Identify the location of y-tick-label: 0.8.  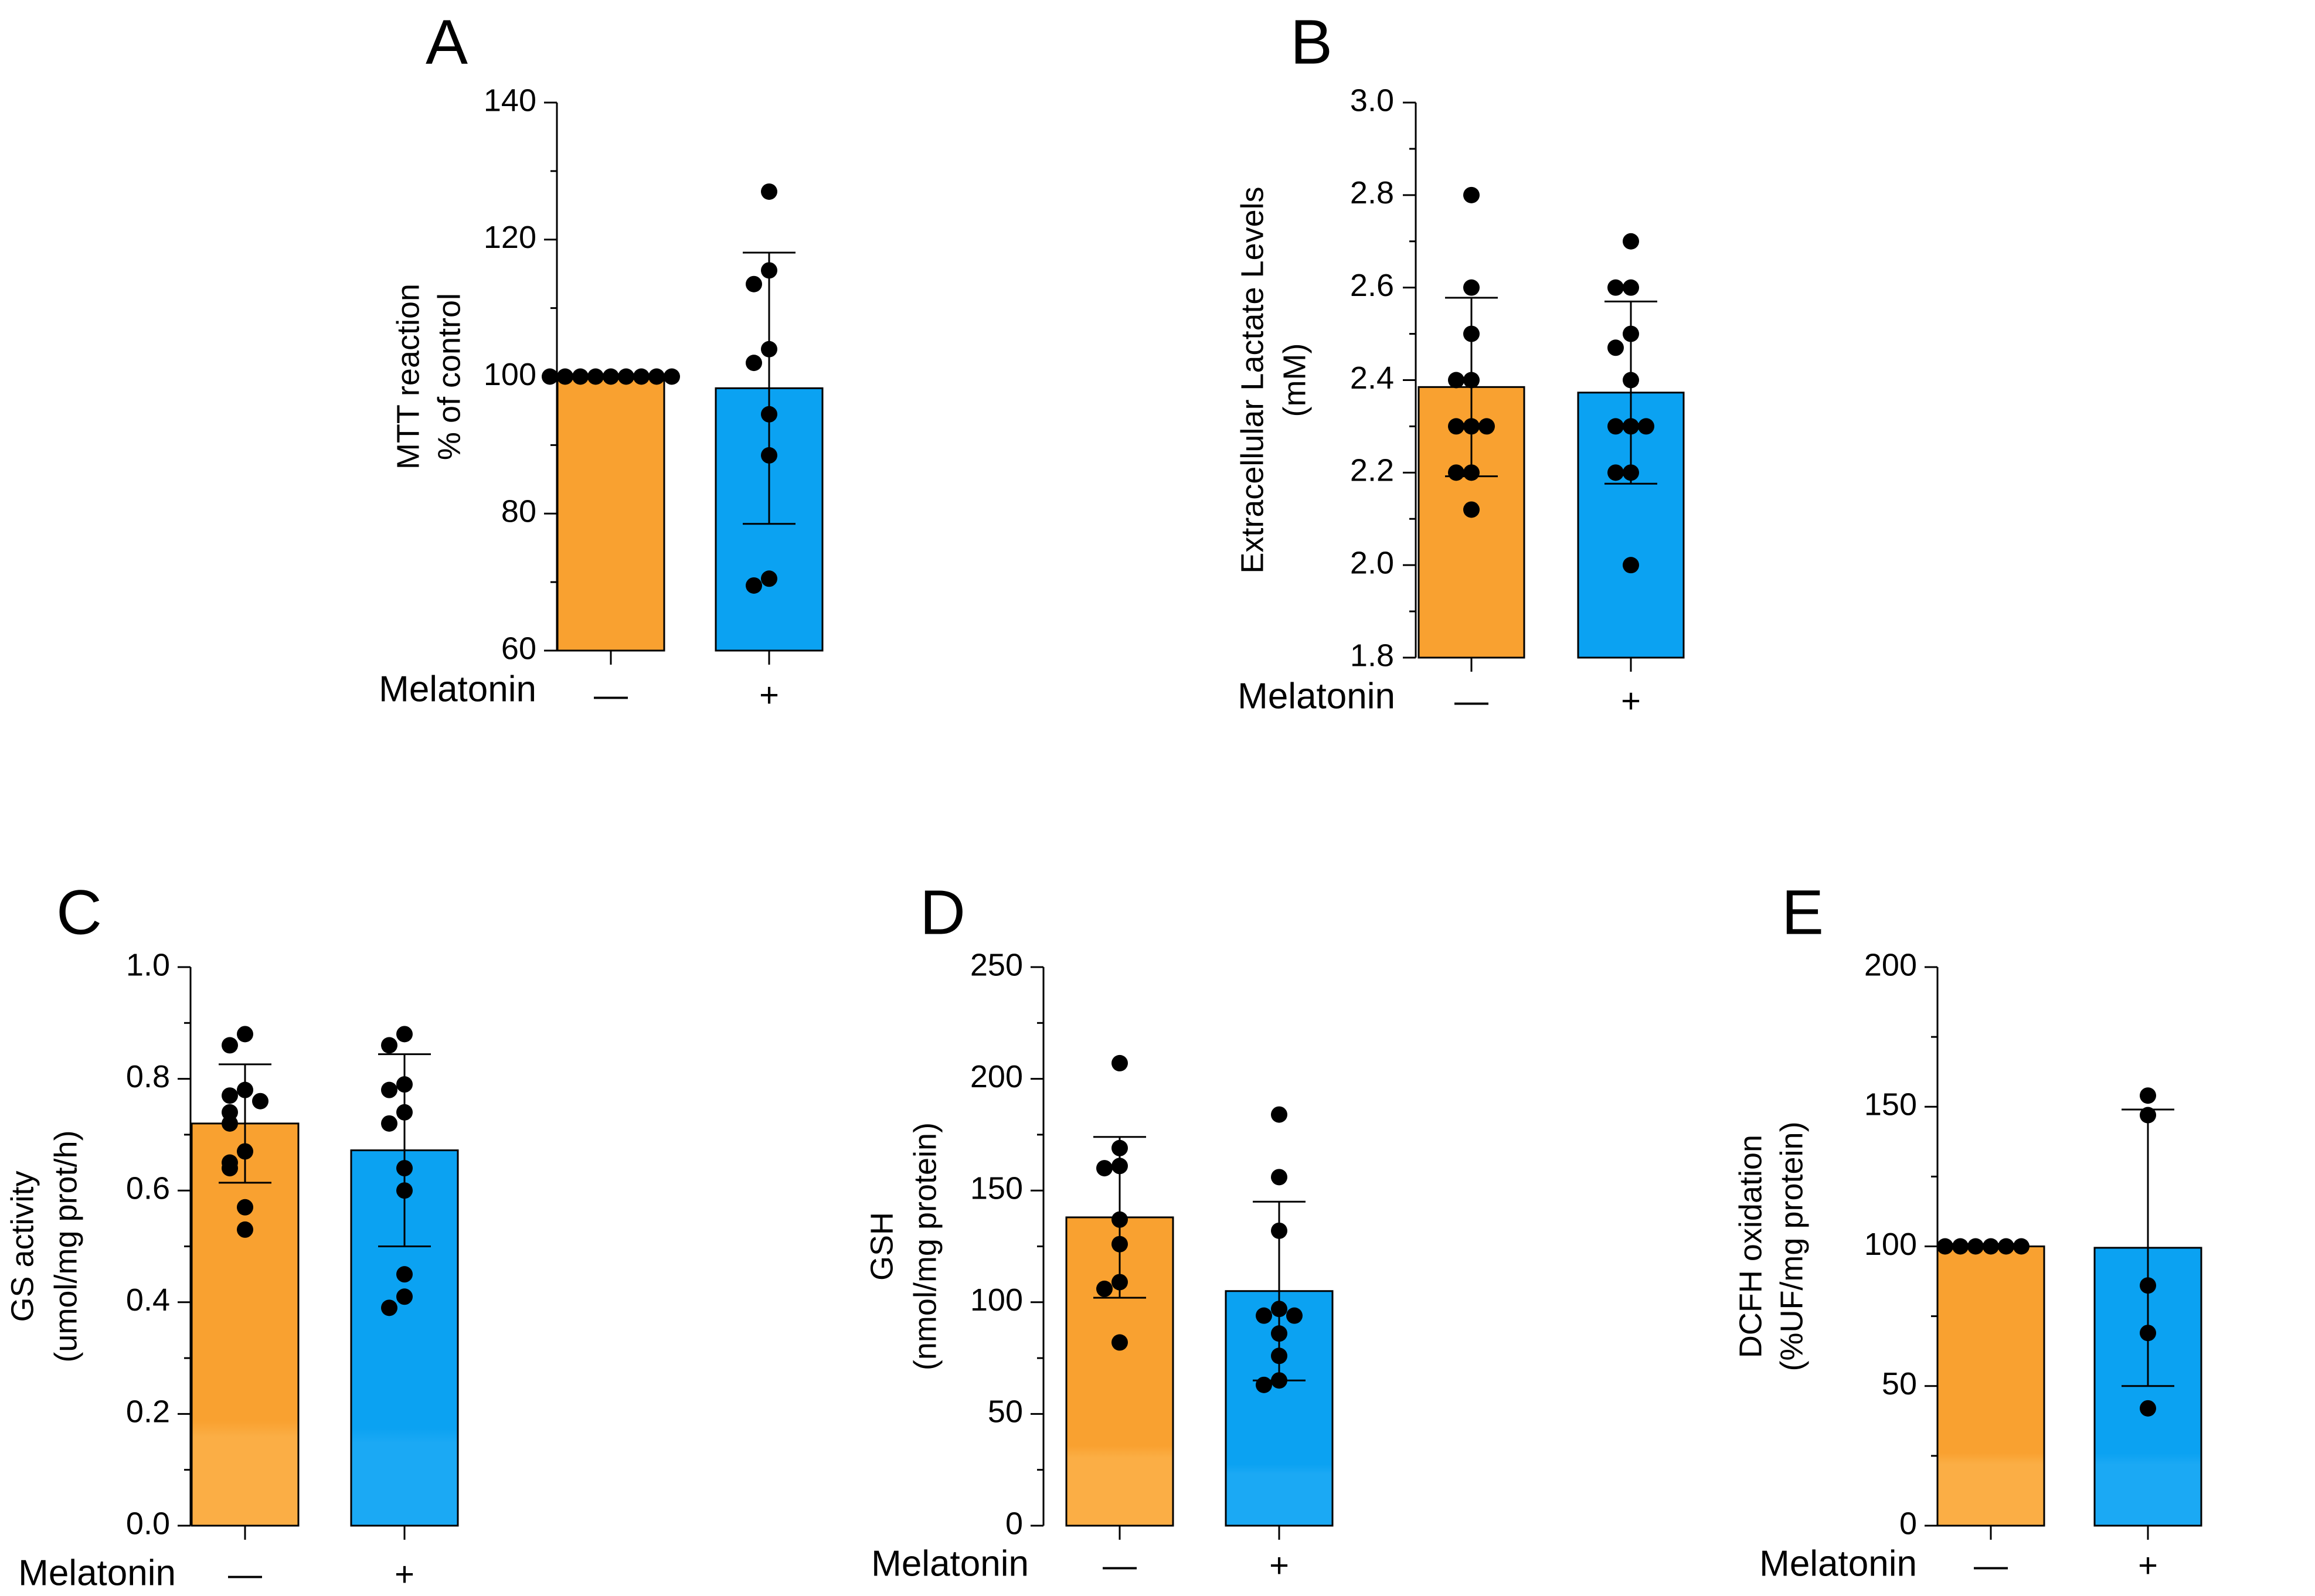
(148, 1077).